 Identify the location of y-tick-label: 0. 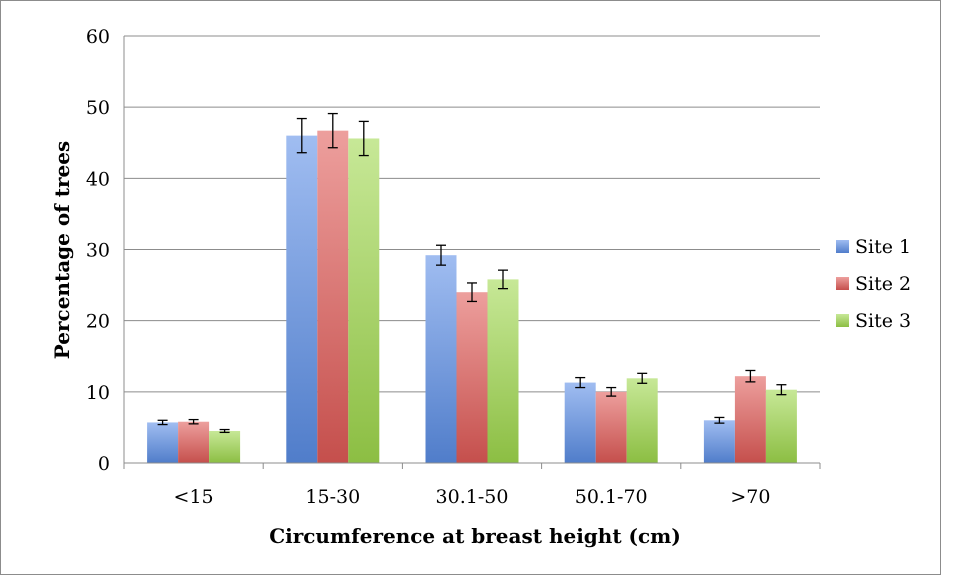
(104, 464).